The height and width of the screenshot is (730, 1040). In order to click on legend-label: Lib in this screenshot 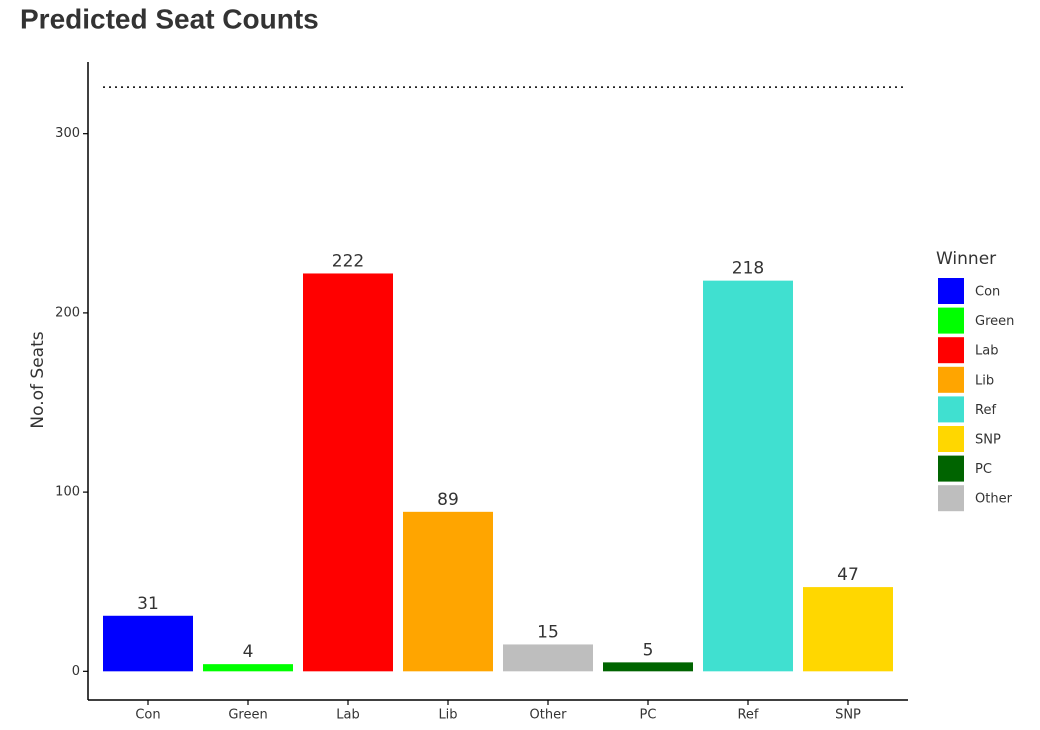, I will do `click(984, 380)`.